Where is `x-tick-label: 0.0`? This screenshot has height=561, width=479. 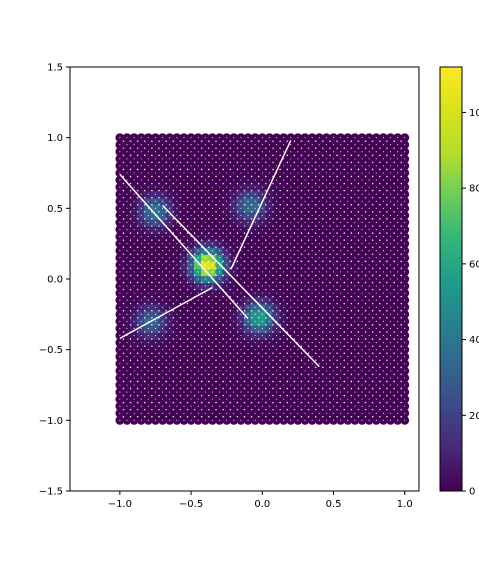 x-tick-label: 0.0 is located at coordinates (262, 504).